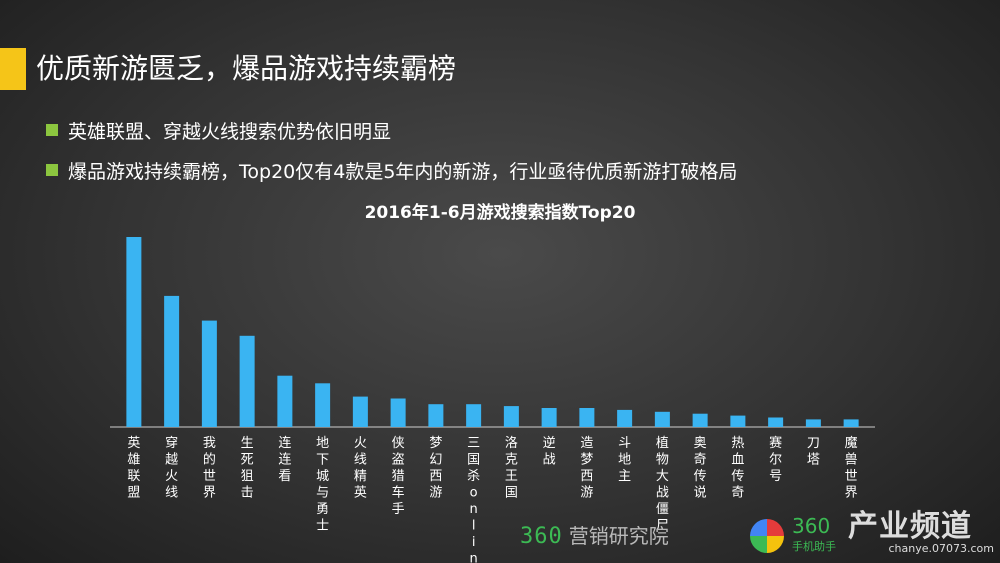 This screenshot has height=563, width=1000. What do you see at coordinates (549, 451) in the screenshot?
I see `x-tick-label: 逆战` at bounding box center [549, 451].